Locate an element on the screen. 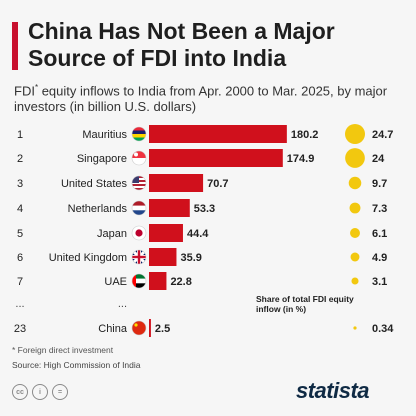 This screenshot has height=416, width=416. share-value-label: 3.1 is located at coordinates (379, 282).